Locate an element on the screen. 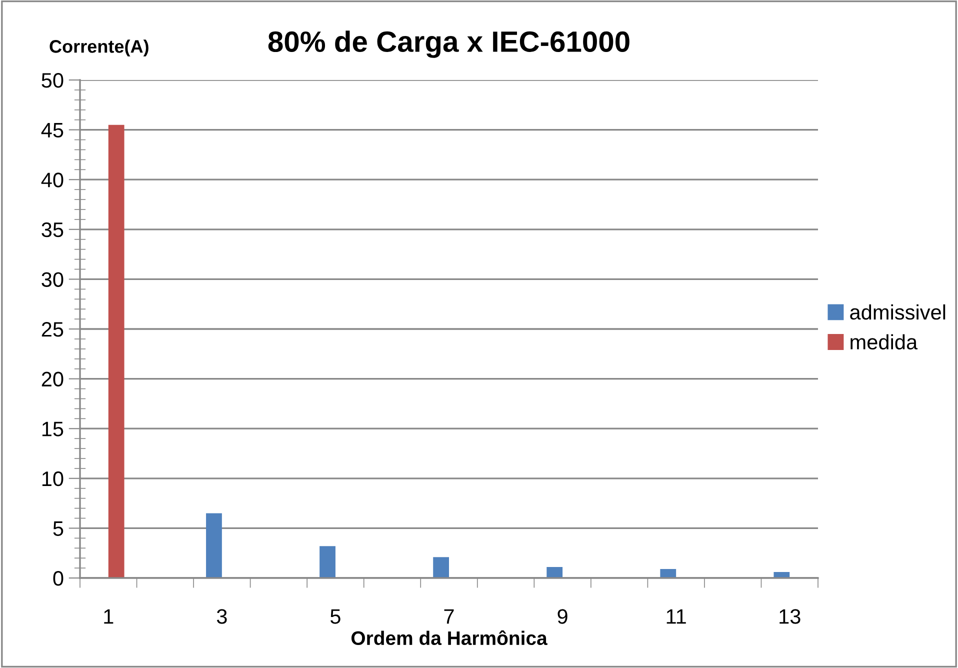 The height and width of the screenshot is (668, 958). y-tick-label: 5 is located at coordinates (58, 528).